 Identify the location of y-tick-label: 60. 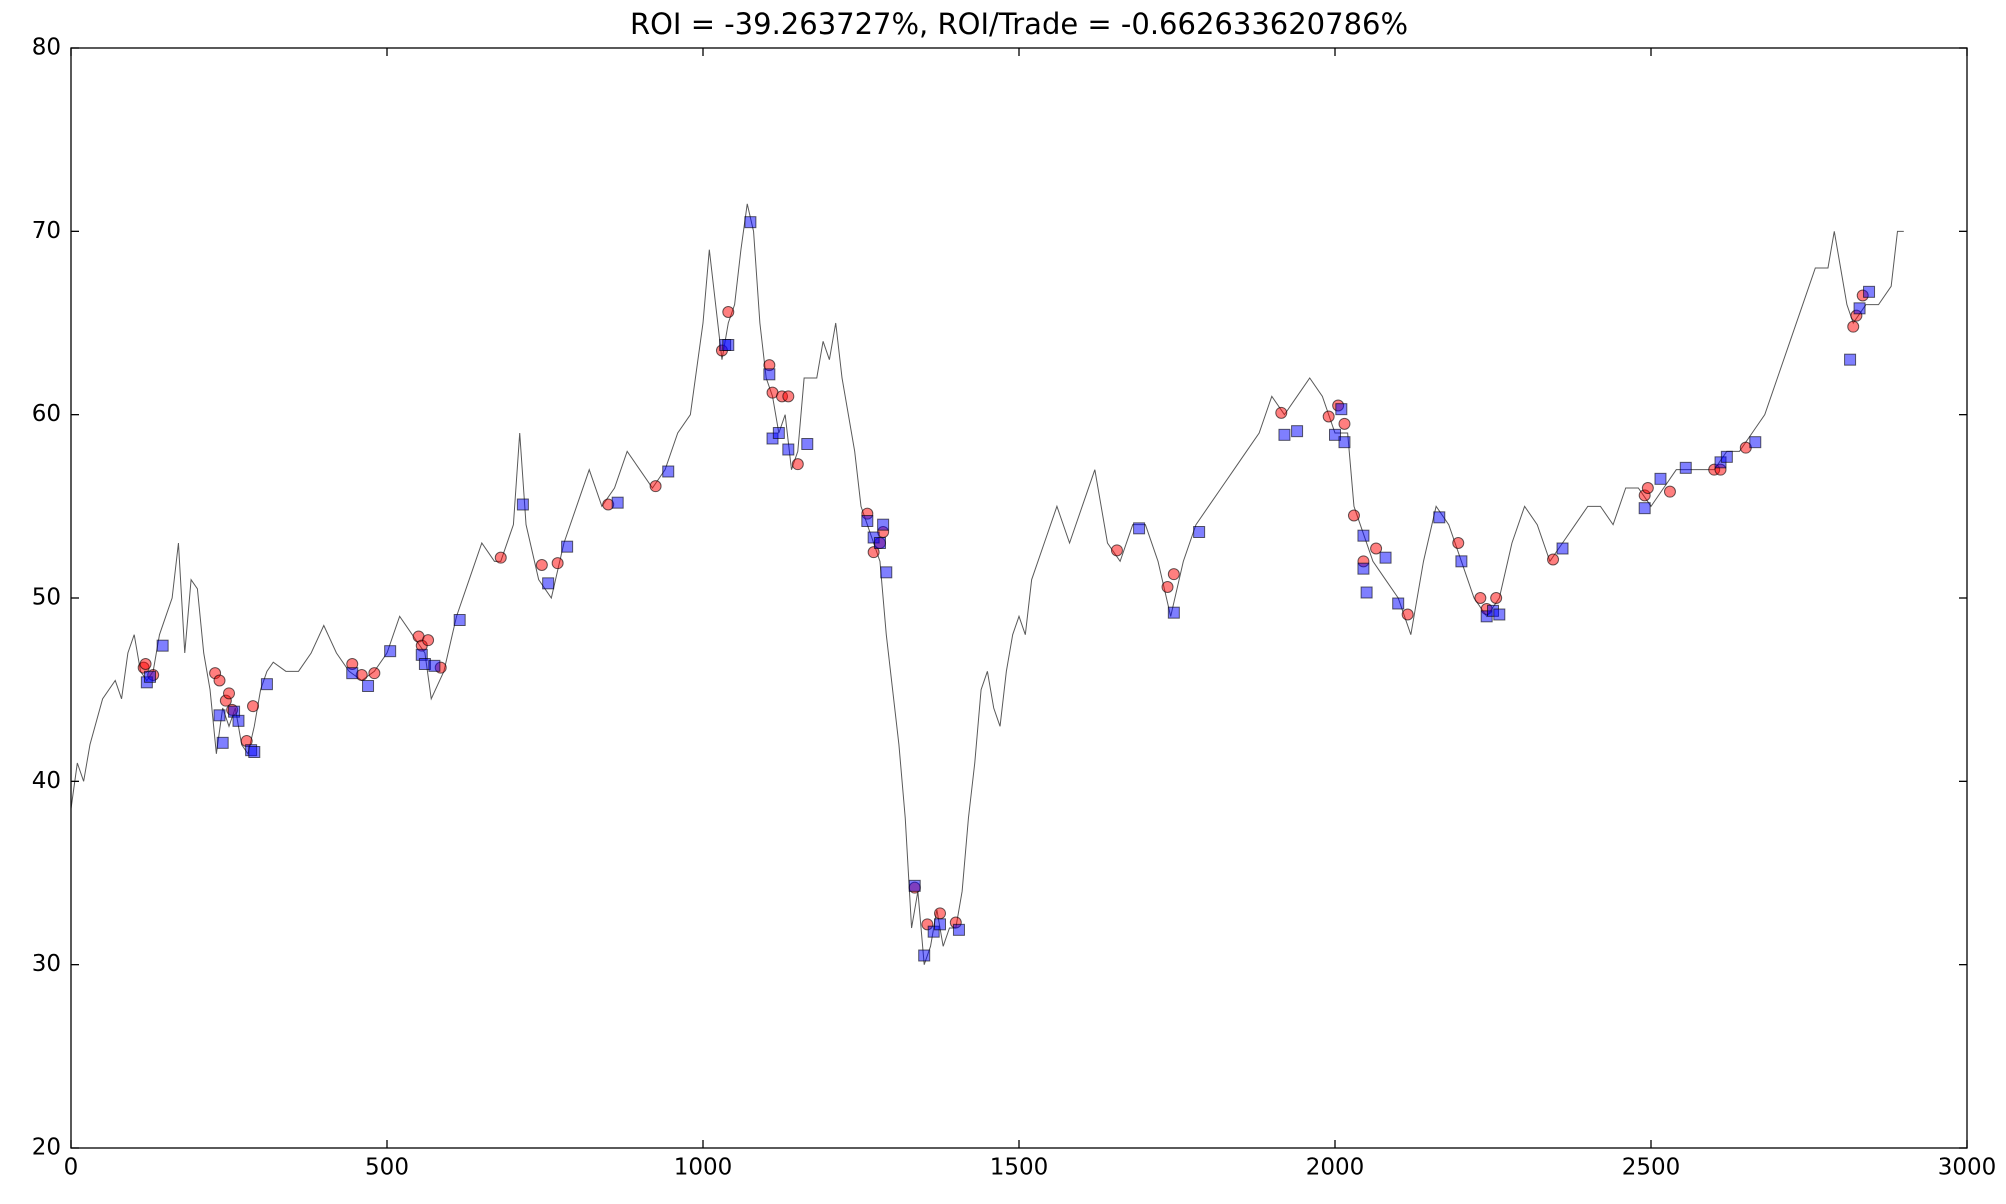
(46, 414).